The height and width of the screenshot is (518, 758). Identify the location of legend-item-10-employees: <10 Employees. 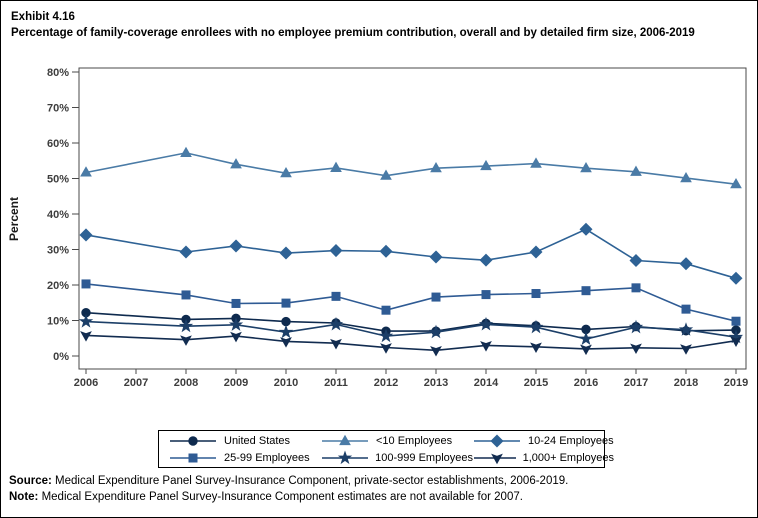
(397, 441).